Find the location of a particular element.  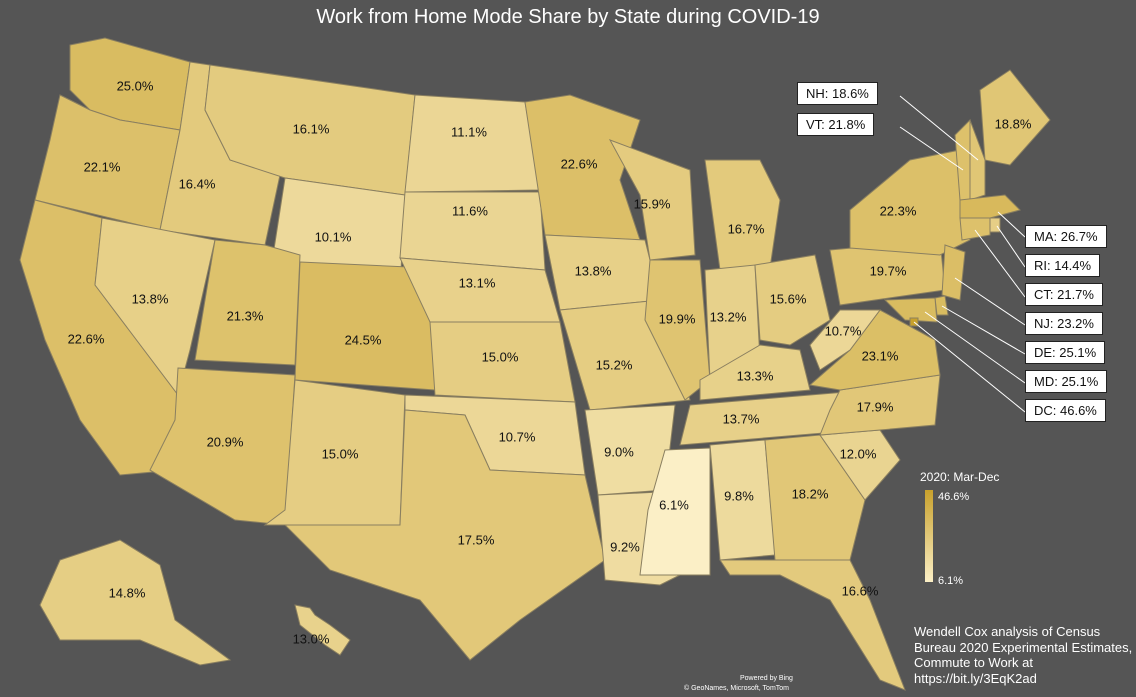

state-label-MS: 6.1% is located at coordinates (674, 504).